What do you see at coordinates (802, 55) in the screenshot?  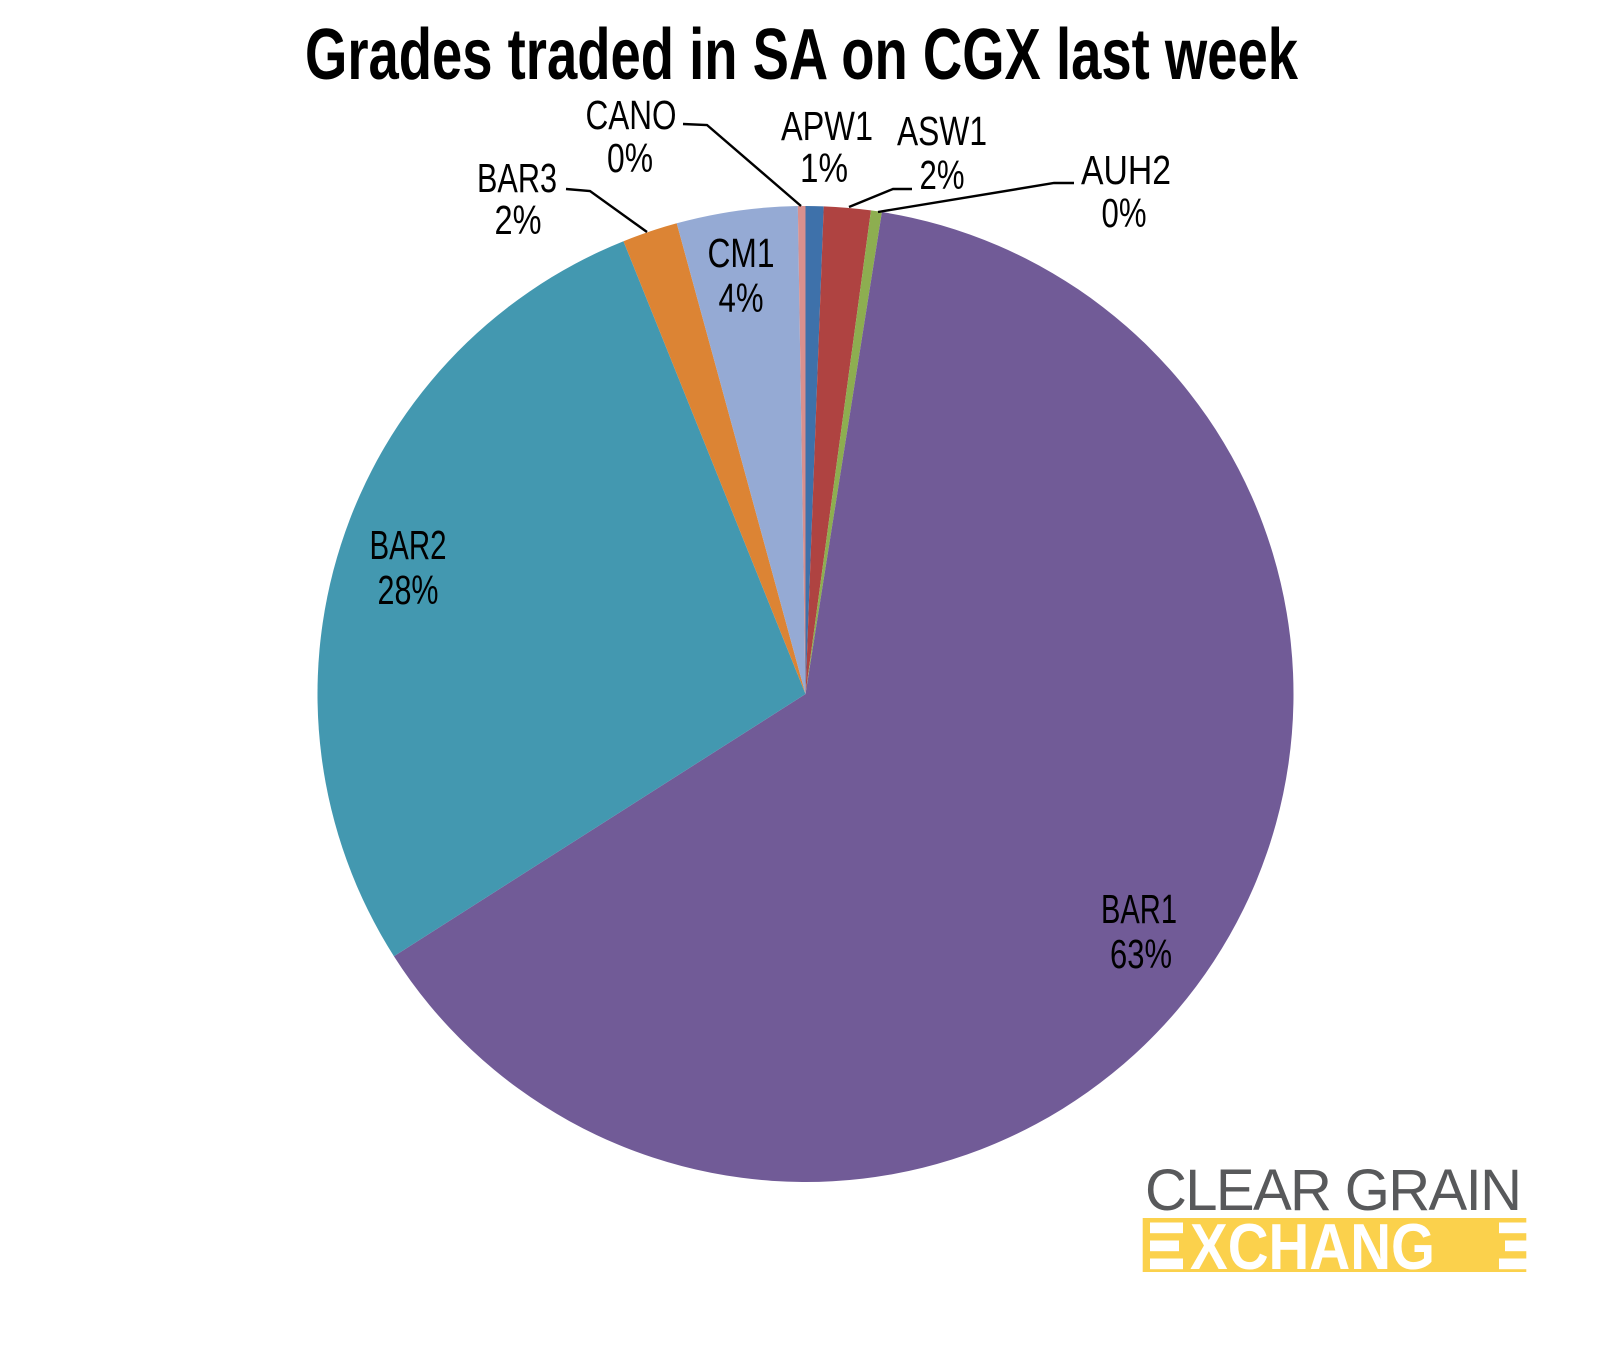 I see `svg-text:Grades traded in SA on CGX las: Grades traded in SA on CGX last week` at bounding box center [802, 55].